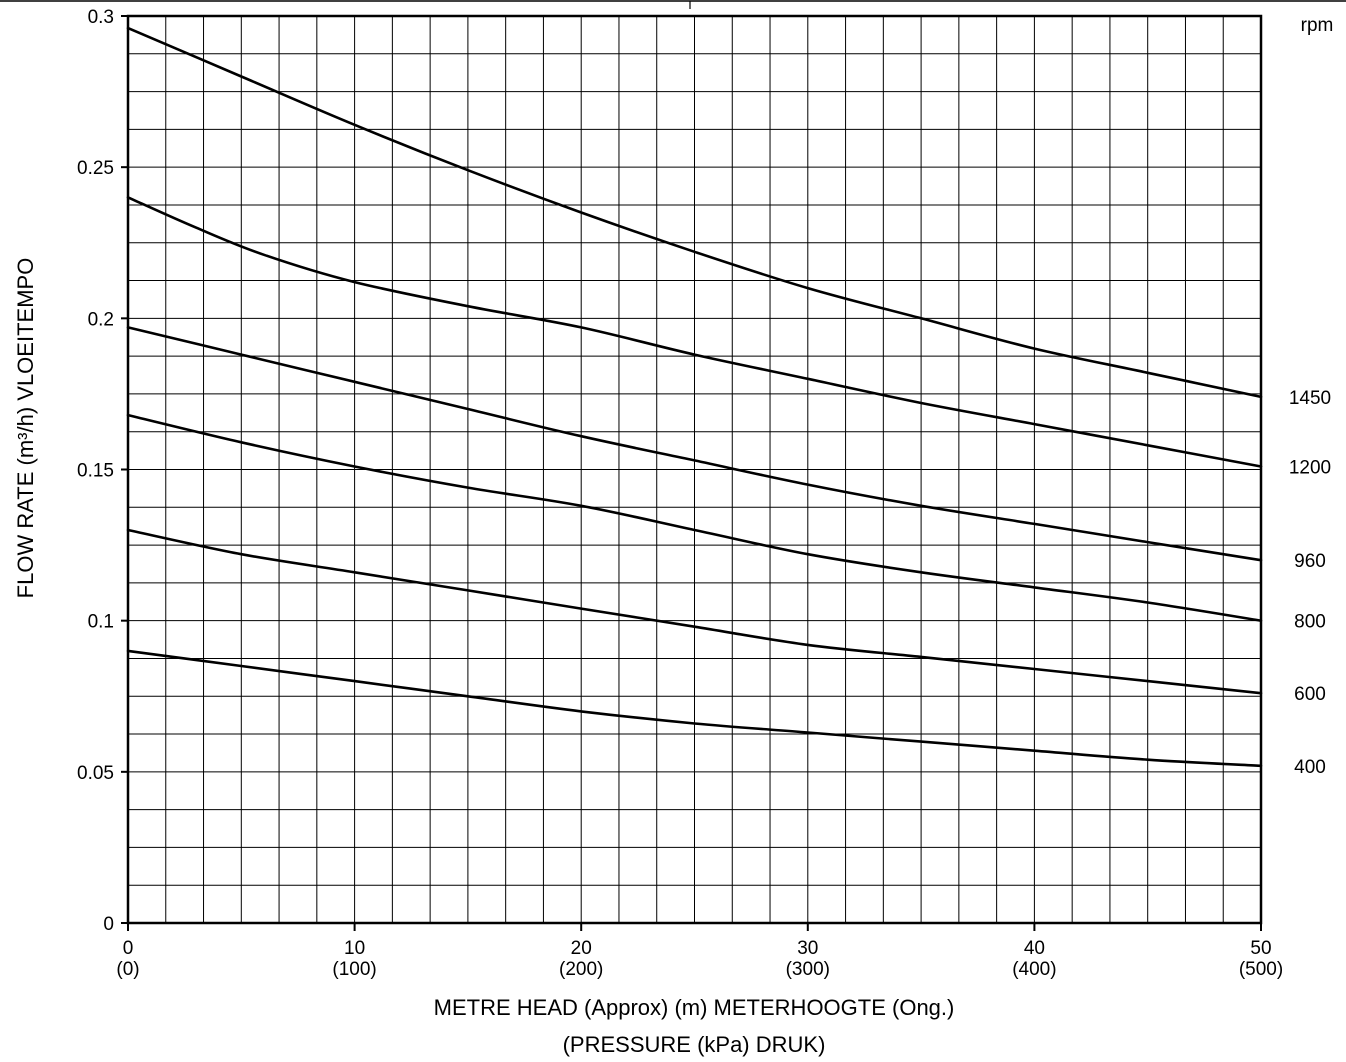 The width and height of the screenshot is (1346, 1062). What do you see at coordinates (95, 168) in the screenshot?
I see `y-tick-label: 0.25` at bounding box center [95, 168].